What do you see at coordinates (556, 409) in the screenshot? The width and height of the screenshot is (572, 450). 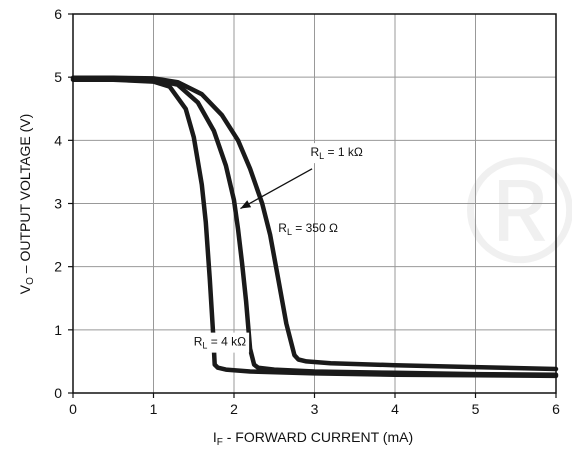 I see `x-tick-label: 6` at bounding box center [556, 409].